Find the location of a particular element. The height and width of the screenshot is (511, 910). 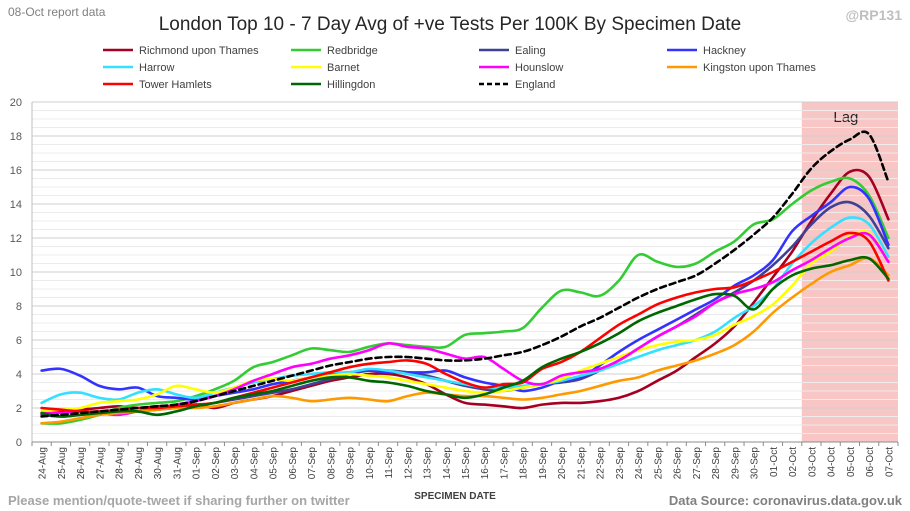

legend-label-ealing: Ealing is located at coordinates (530, 51).